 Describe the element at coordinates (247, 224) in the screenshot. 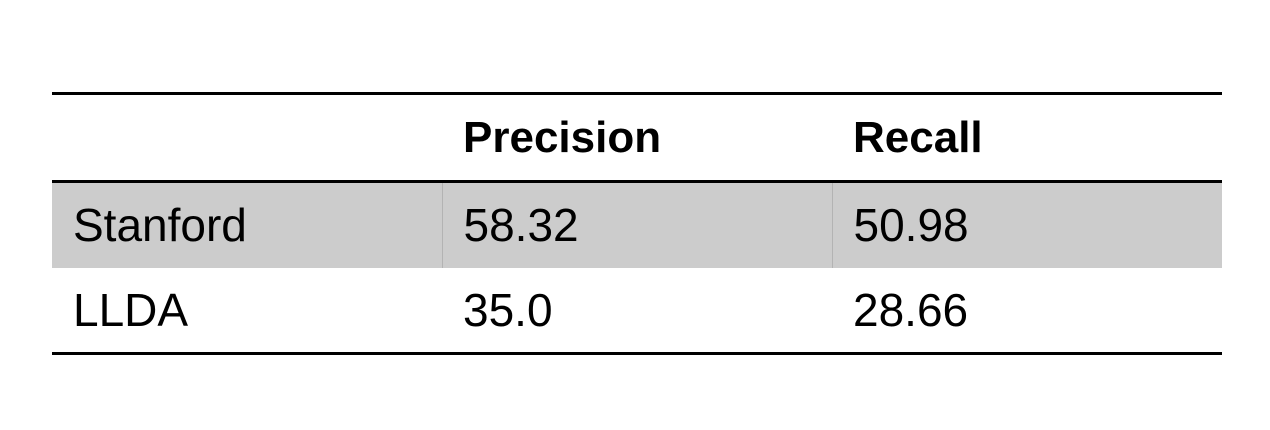

I see `row-label: Stanford` at that location.